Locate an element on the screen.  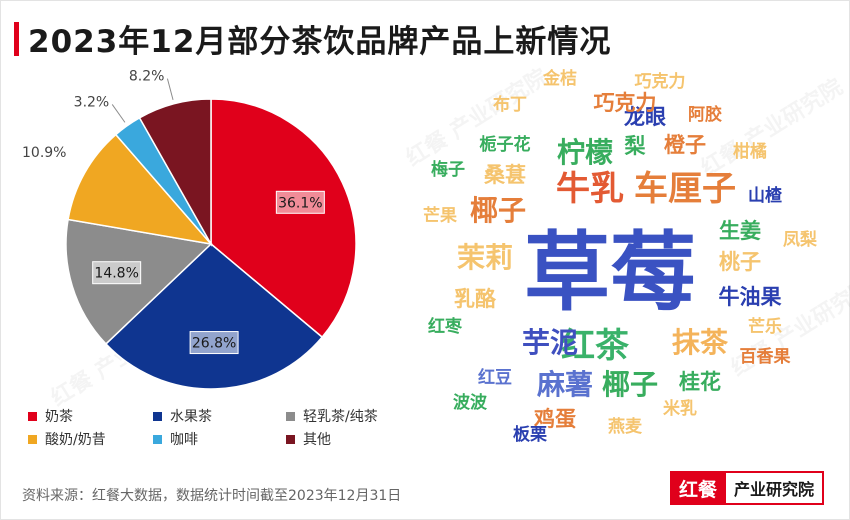
pie-label-4: 10.9% is located at coordinates (44, 153).